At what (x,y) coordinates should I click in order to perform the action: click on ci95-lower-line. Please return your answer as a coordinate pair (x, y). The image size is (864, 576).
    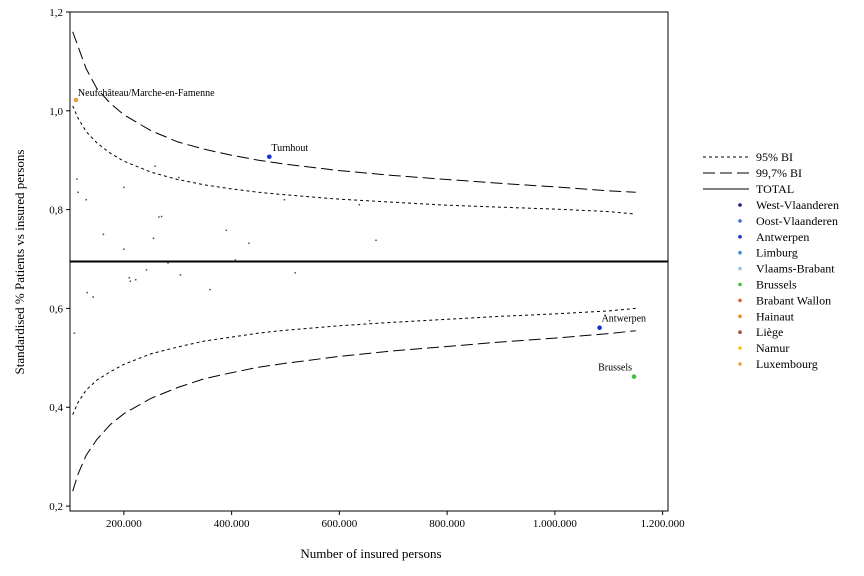
    Looking at the image, I should click on (354, 361).